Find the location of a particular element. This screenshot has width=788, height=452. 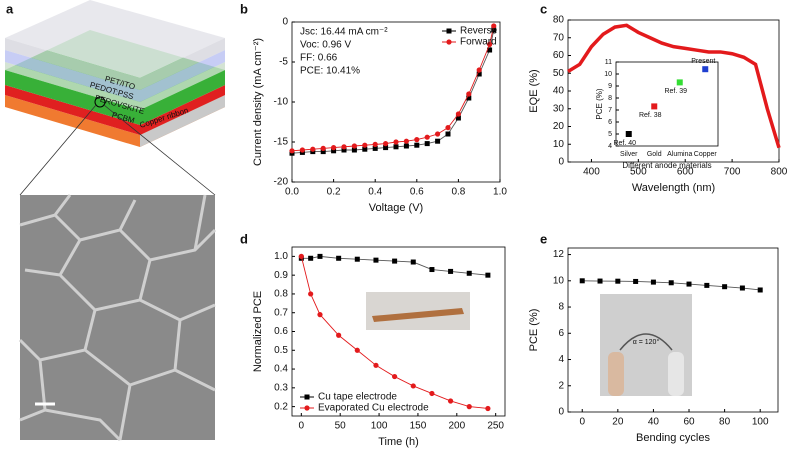

y-tick-label: -20 is located at coordinates (281, 182).